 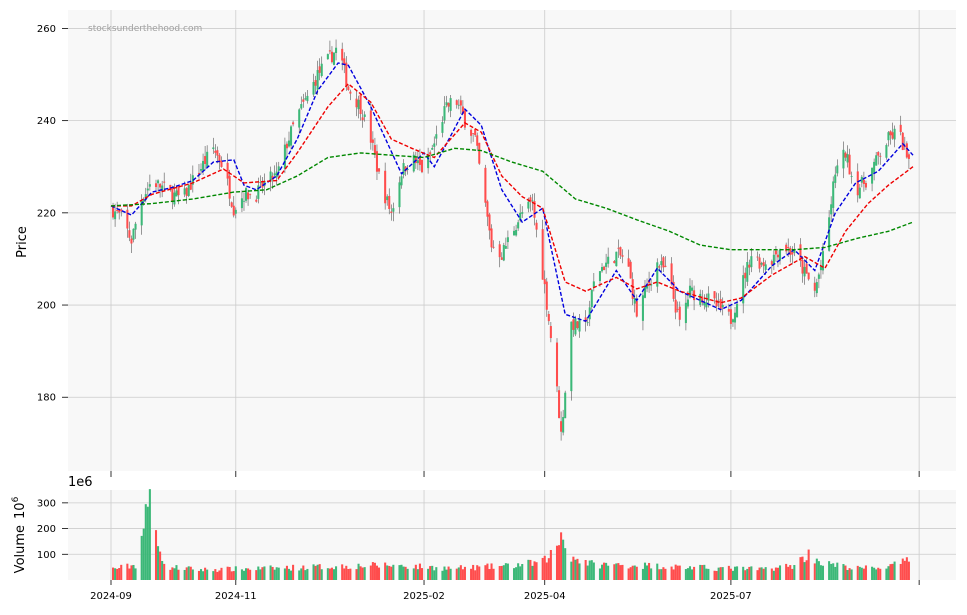 I want to click on volume-y-axis-label-name: Volume, so click(x=20, y=549).